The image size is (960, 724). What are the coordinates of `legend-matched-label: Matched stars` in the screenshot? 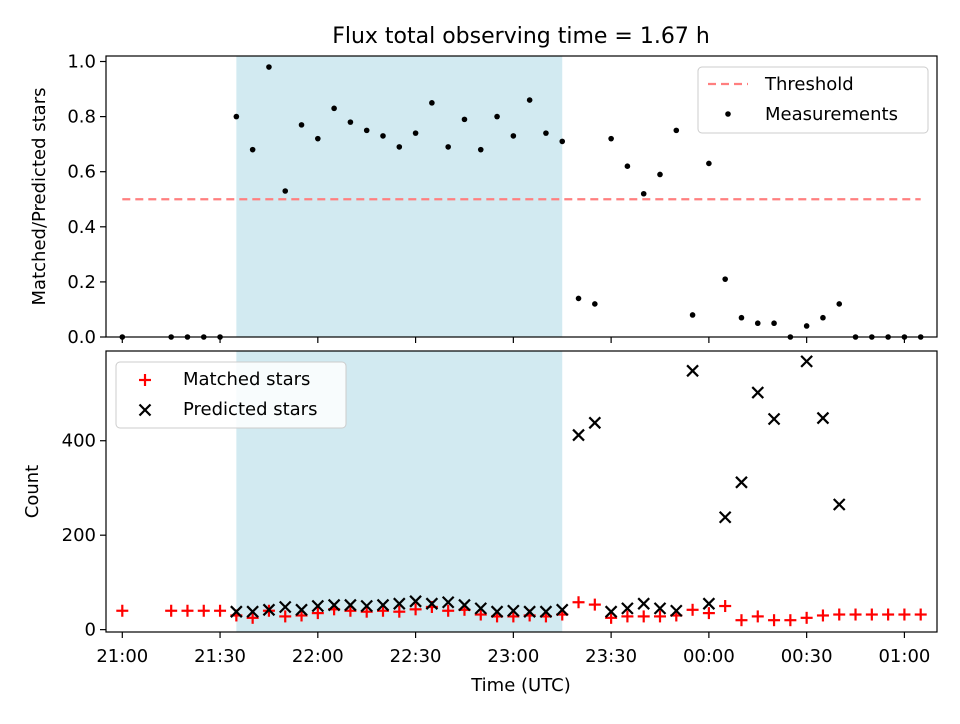 It's located at (246, 379).